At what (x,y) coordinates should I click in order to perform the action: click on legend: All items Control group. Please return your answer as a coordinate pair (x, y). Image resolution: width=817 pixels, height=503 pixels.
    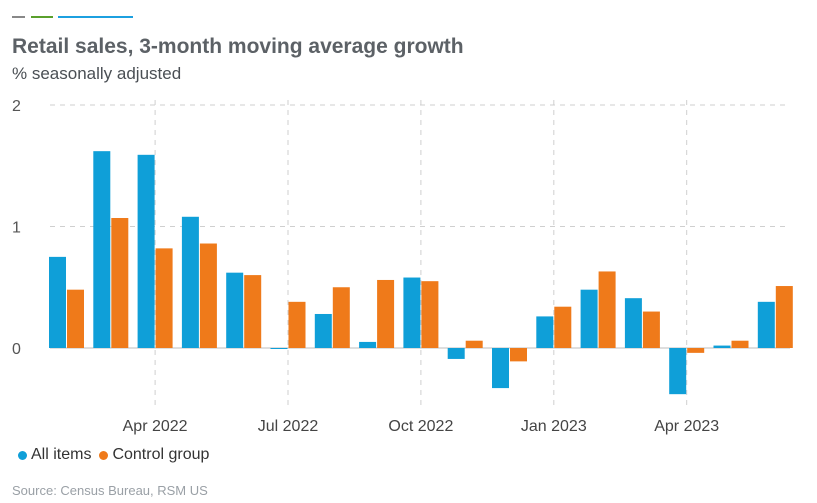
    Looking at the image, I should click on (113, 455).